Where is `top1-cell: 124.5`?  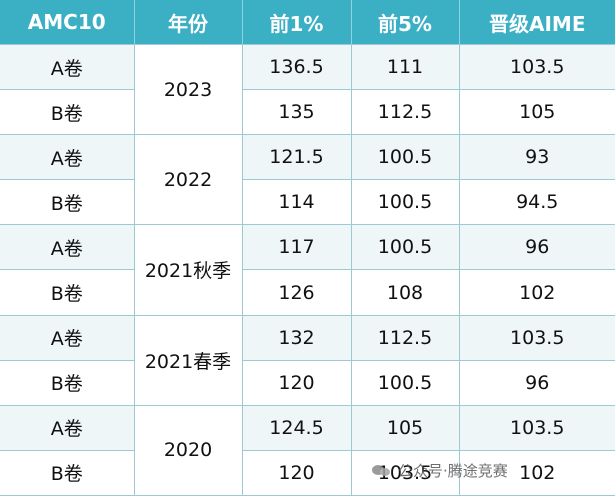 top1-cell: 124.5 is located at coordinates (296, 427).